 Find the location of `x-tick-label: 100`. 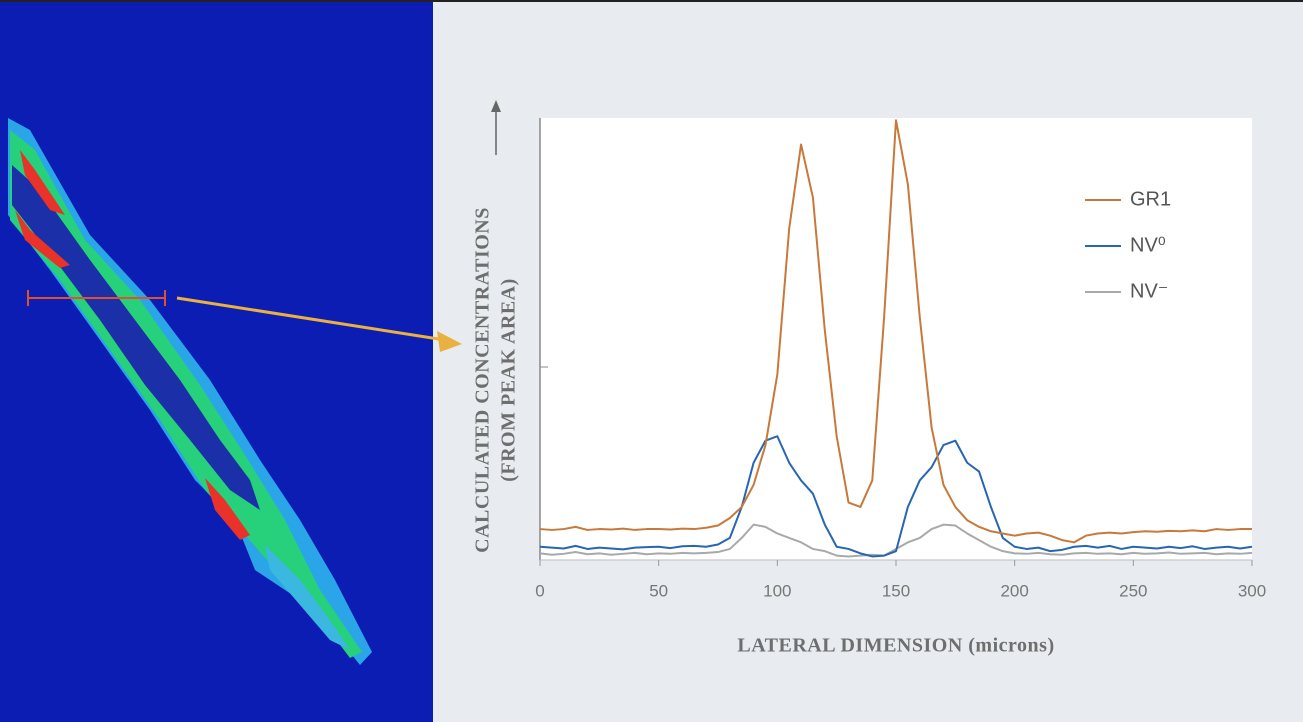

x-tick-label: 100 is located at coordinates (777, 590).